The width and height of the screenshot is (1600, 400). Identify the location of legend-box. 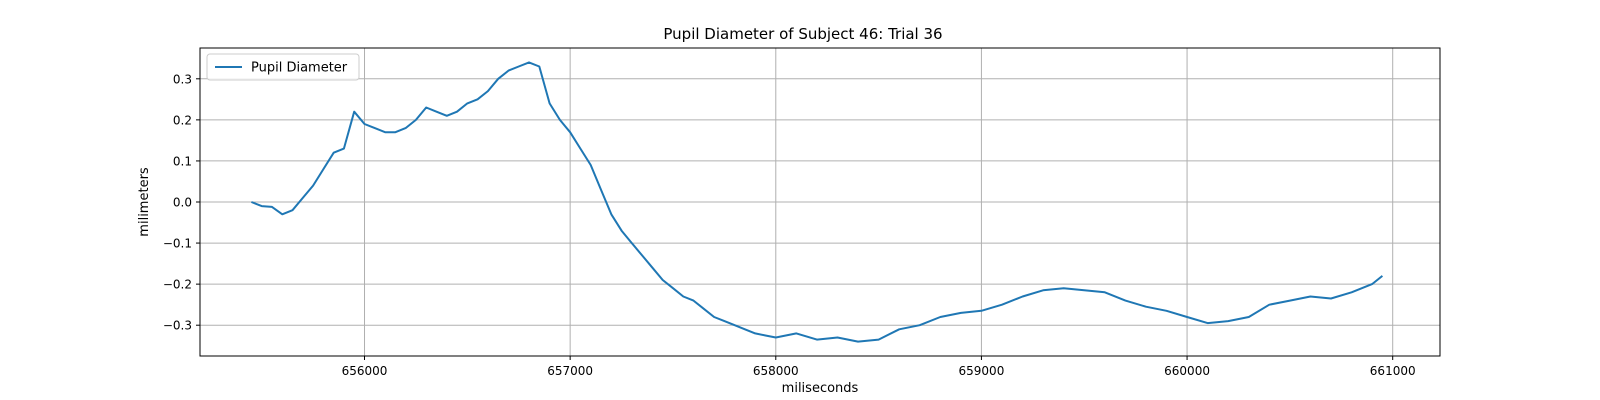
(283, 67).